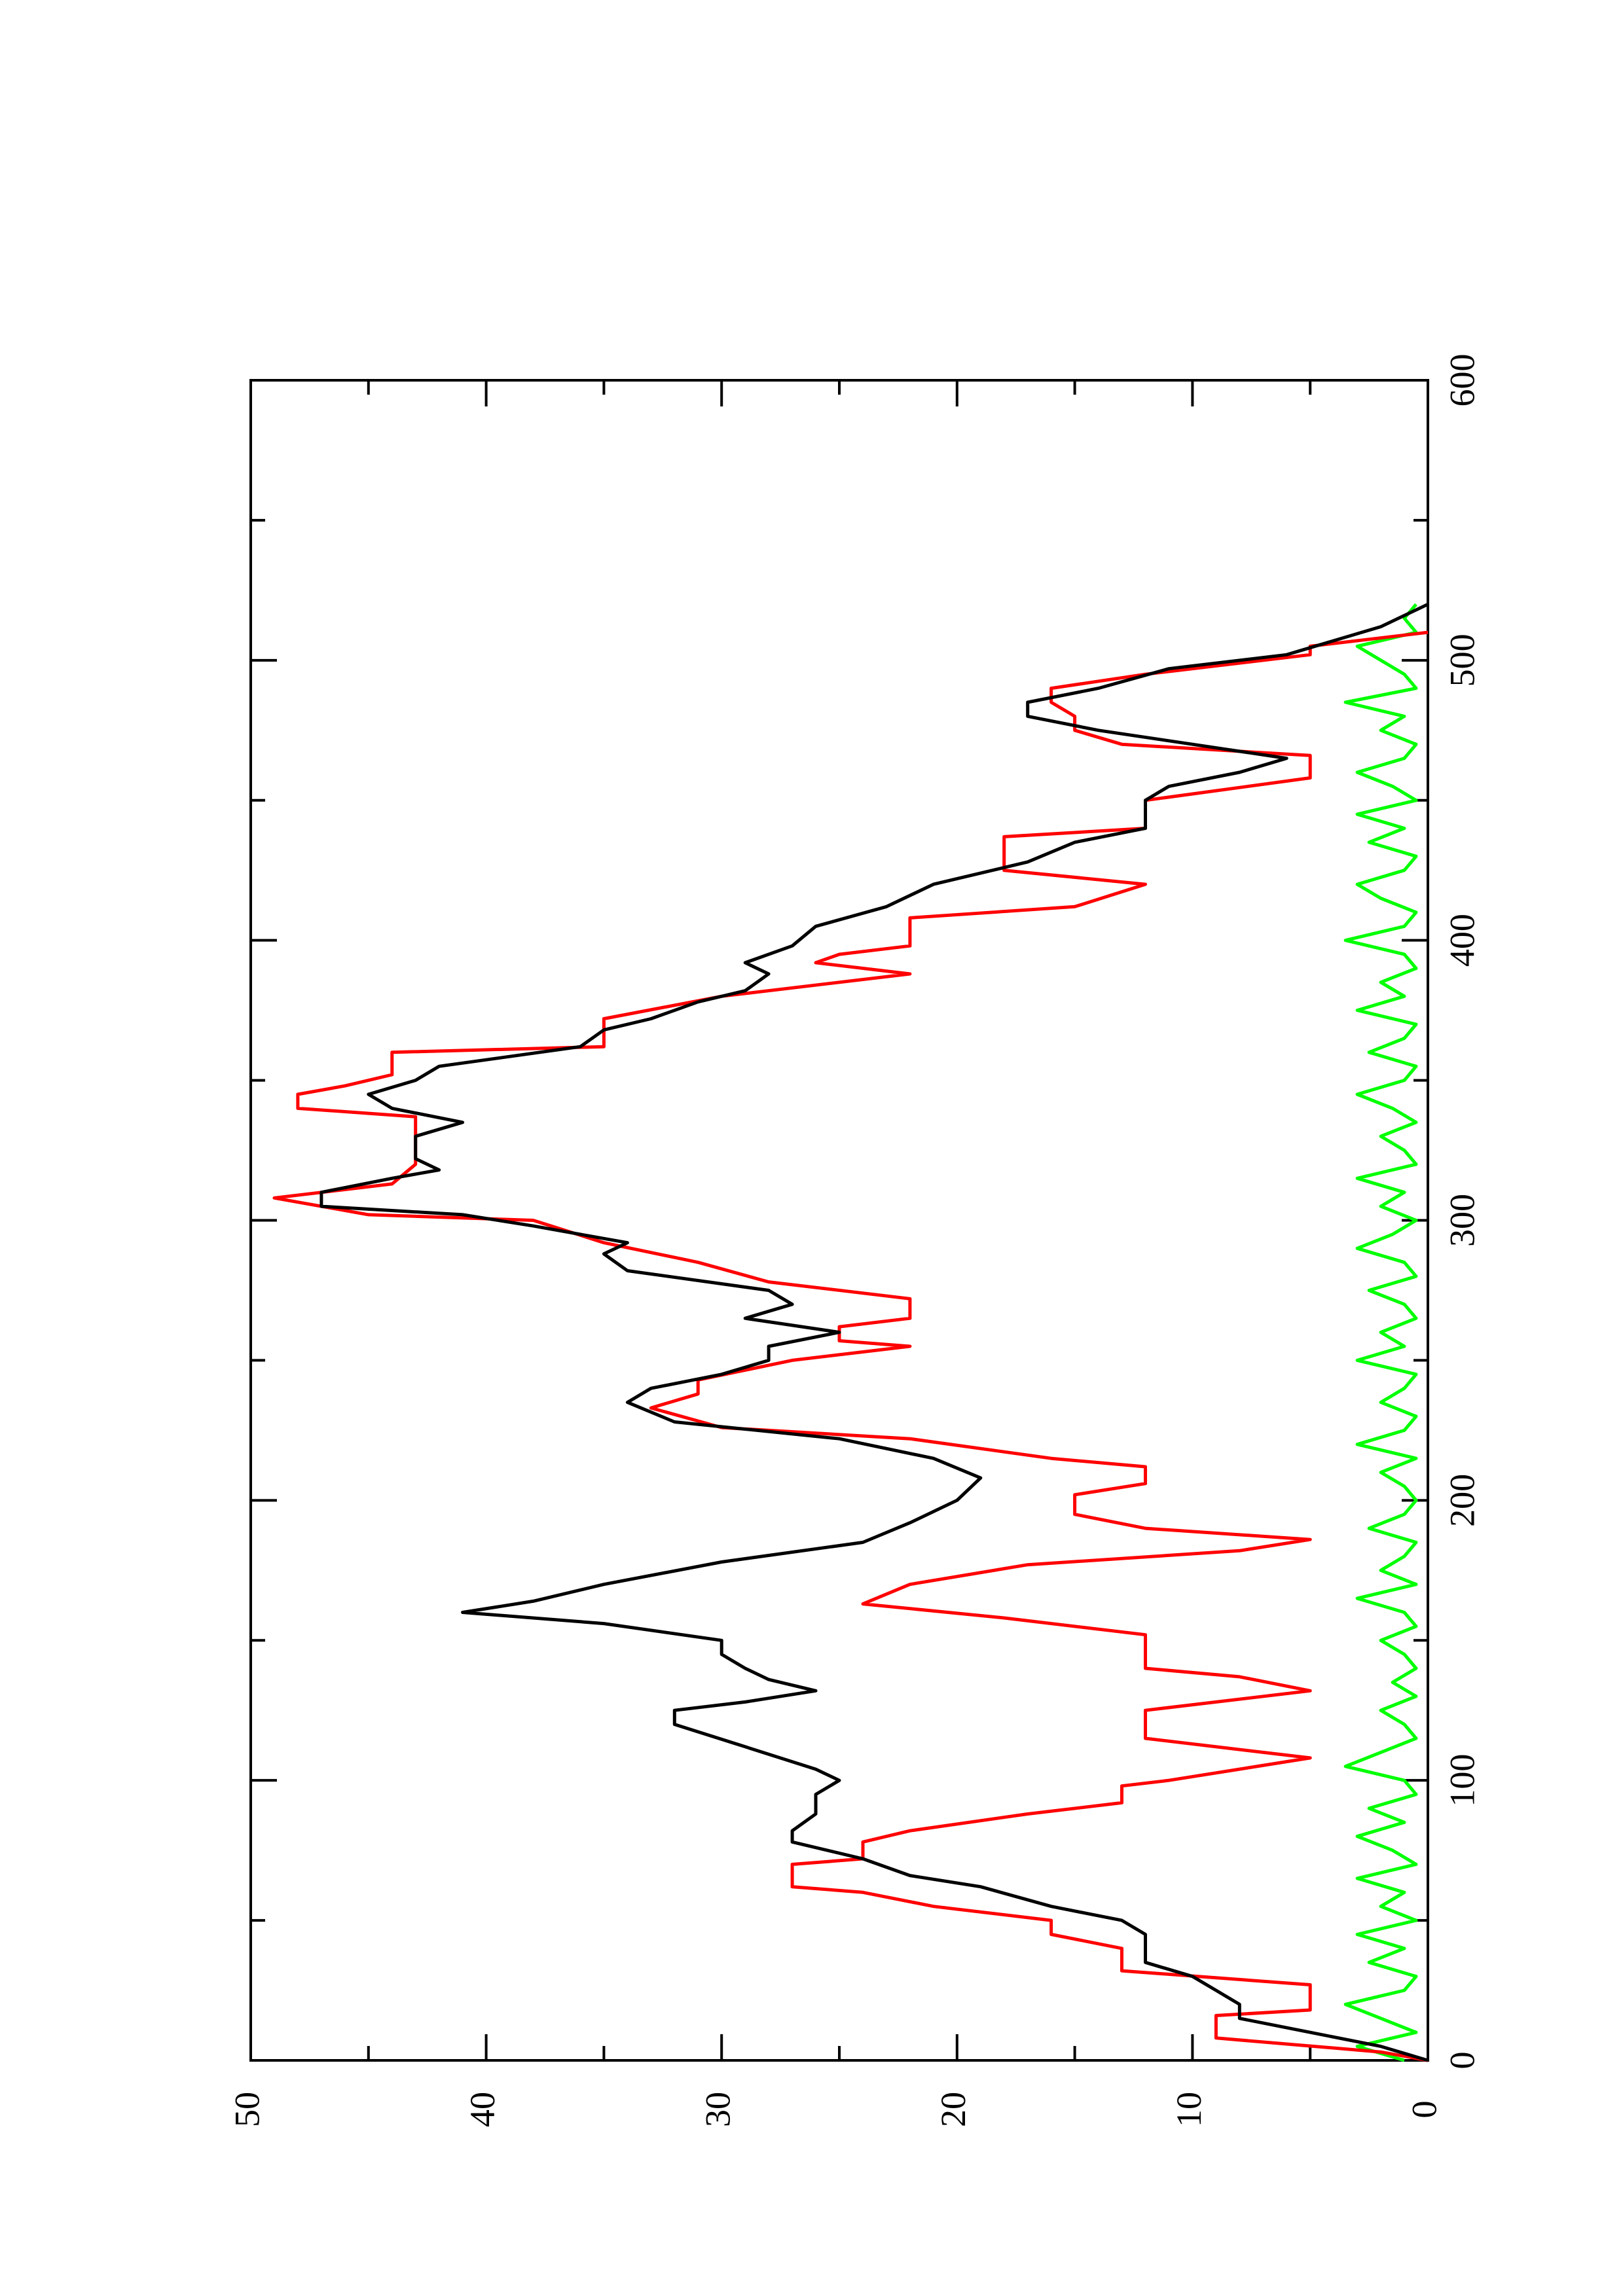 Image resolution: width=1623 pixels, height=2296 pixels. I want to click on x-tick-label: 500, so click(1462, 660).